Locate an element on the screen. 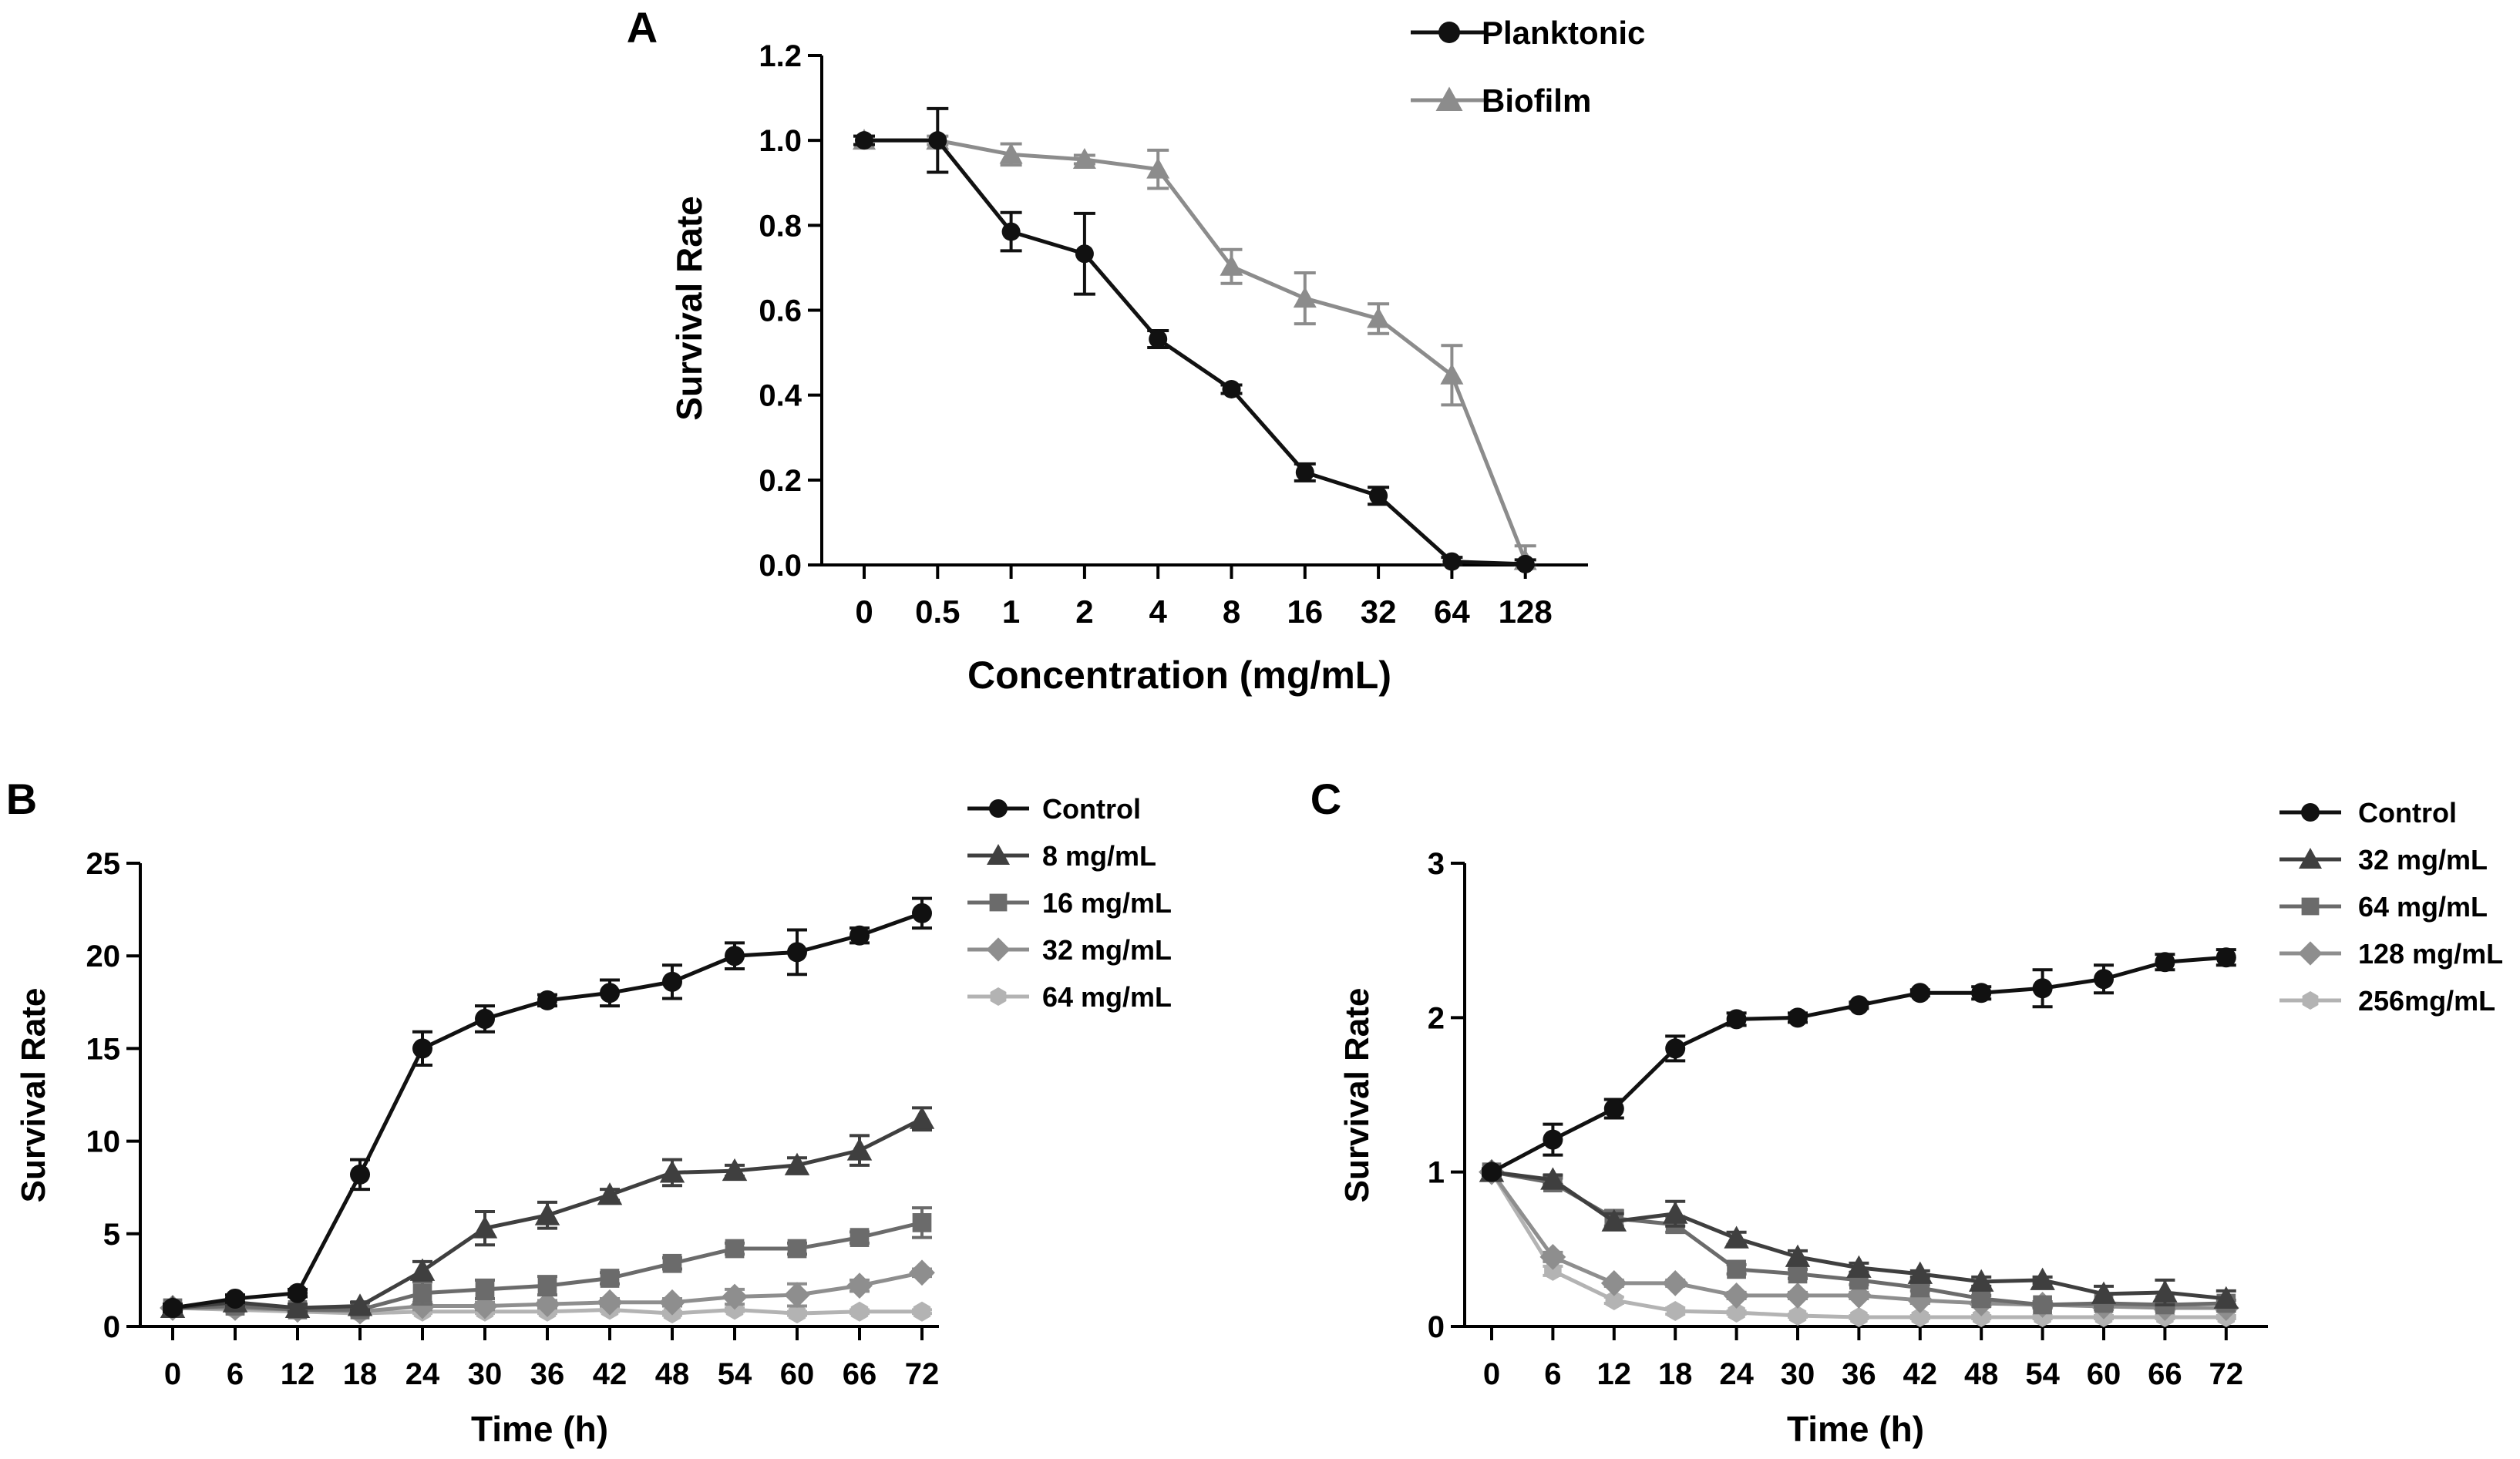 The image size is (2520, 1459). x-tick-label: 60 is located at coordinates (2104, 1374).